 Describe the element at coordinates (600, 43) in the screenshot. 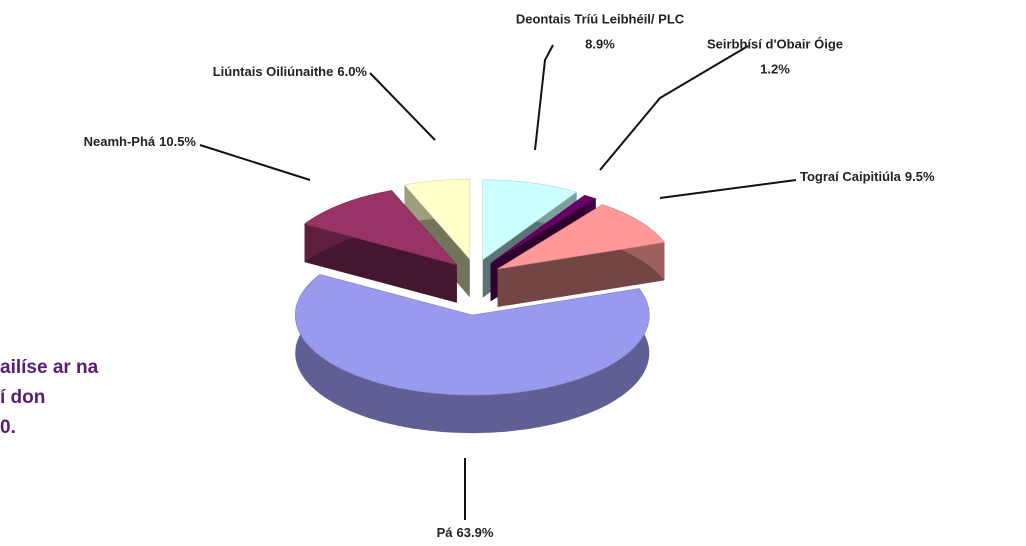

I see `value-label: 8.9%` at that location.